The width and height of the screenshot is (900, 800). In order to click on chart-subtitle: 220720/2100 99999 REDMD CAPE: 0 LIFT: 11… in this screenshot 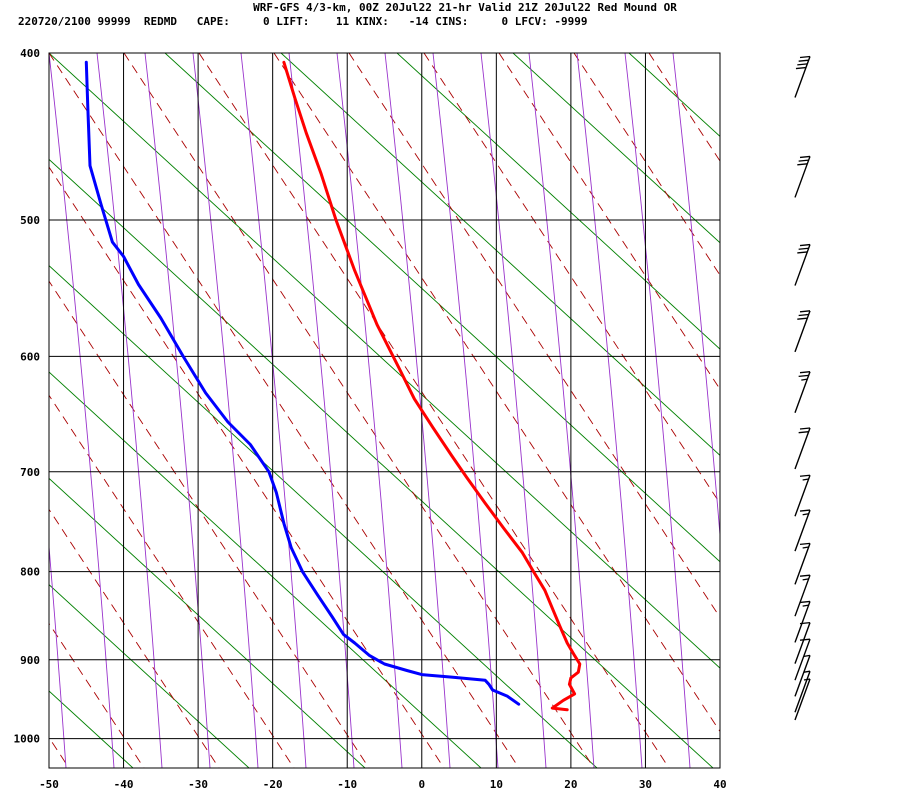, I will do `click(303, 21)`.